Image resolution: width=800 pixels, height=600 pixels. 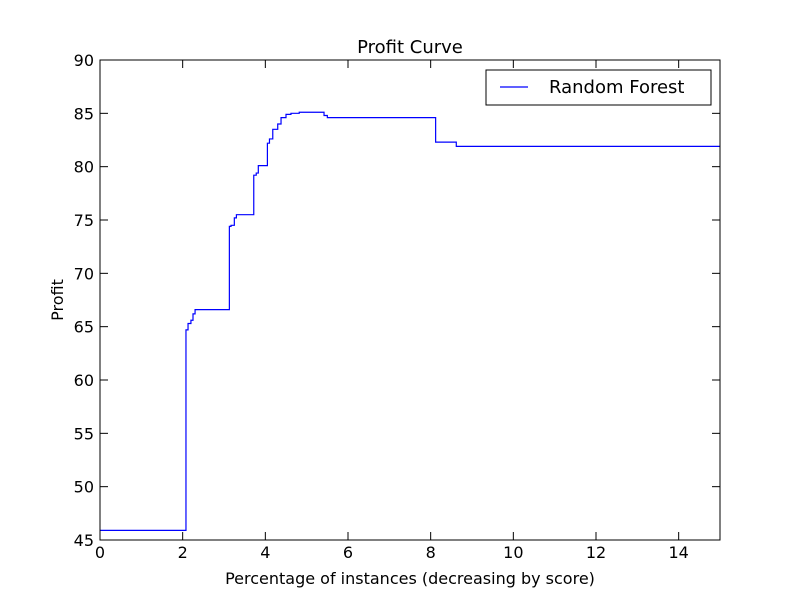 What do you see at coordinates (84, 220) in the screenshot?
I see `y-tick-label: 75` at bounding box center [84, 220].